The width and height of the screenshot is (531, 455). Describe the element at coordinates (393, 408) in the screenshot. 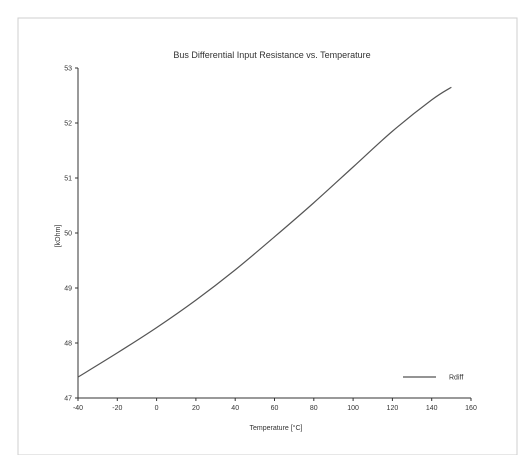

I see `x-tick-label: 120` at that location.